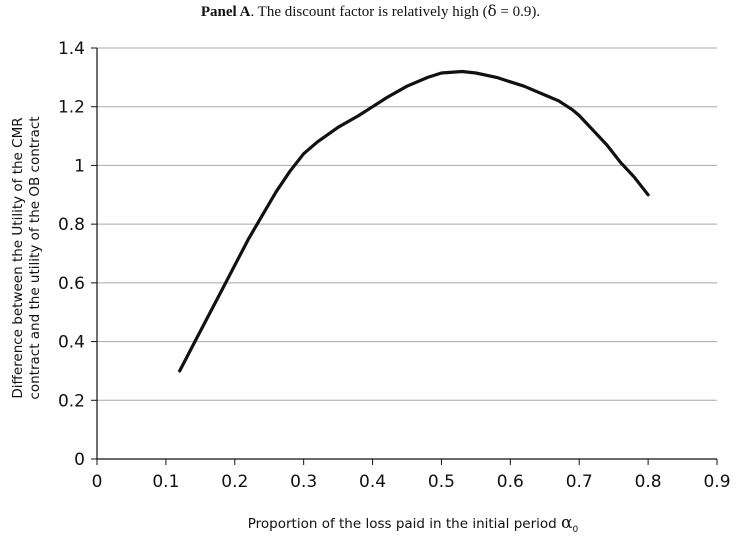  Describe the element at coordinates (71, 284) in the screenshot. I see `y-tick-label: 0.6` at that location.